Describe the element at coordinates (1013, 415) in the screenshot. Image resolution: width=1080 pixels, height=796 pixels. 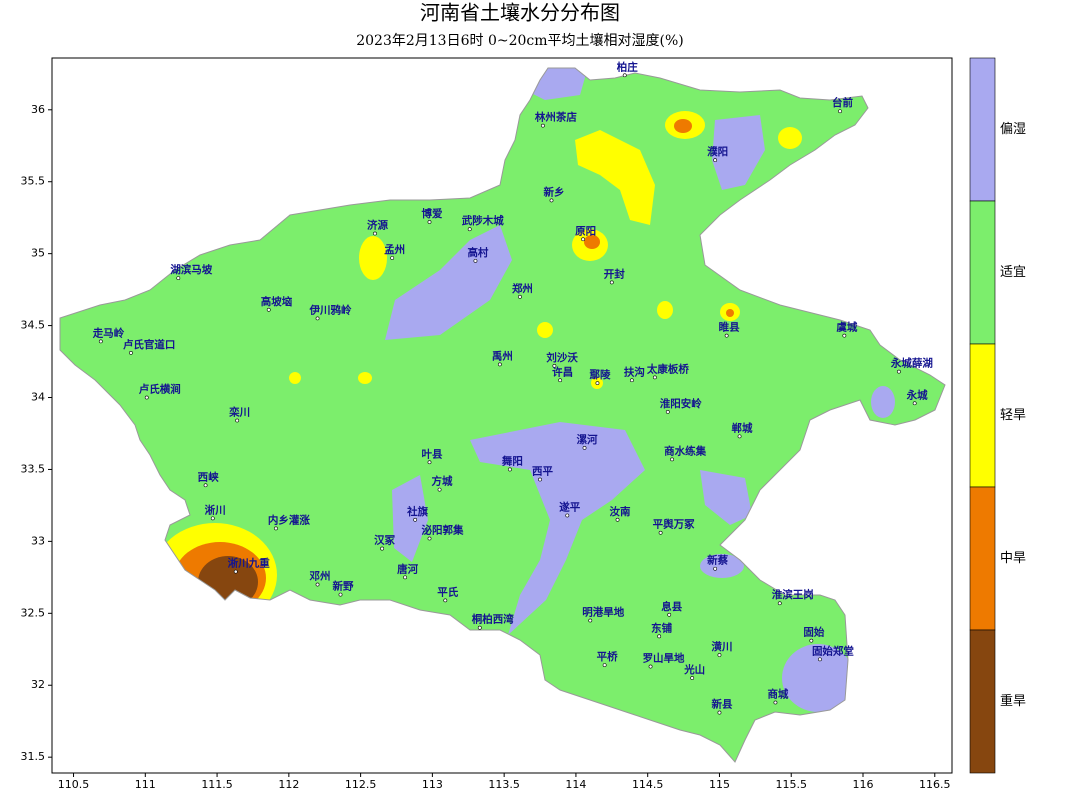
I see `legend-label: 轻旱` at that location.